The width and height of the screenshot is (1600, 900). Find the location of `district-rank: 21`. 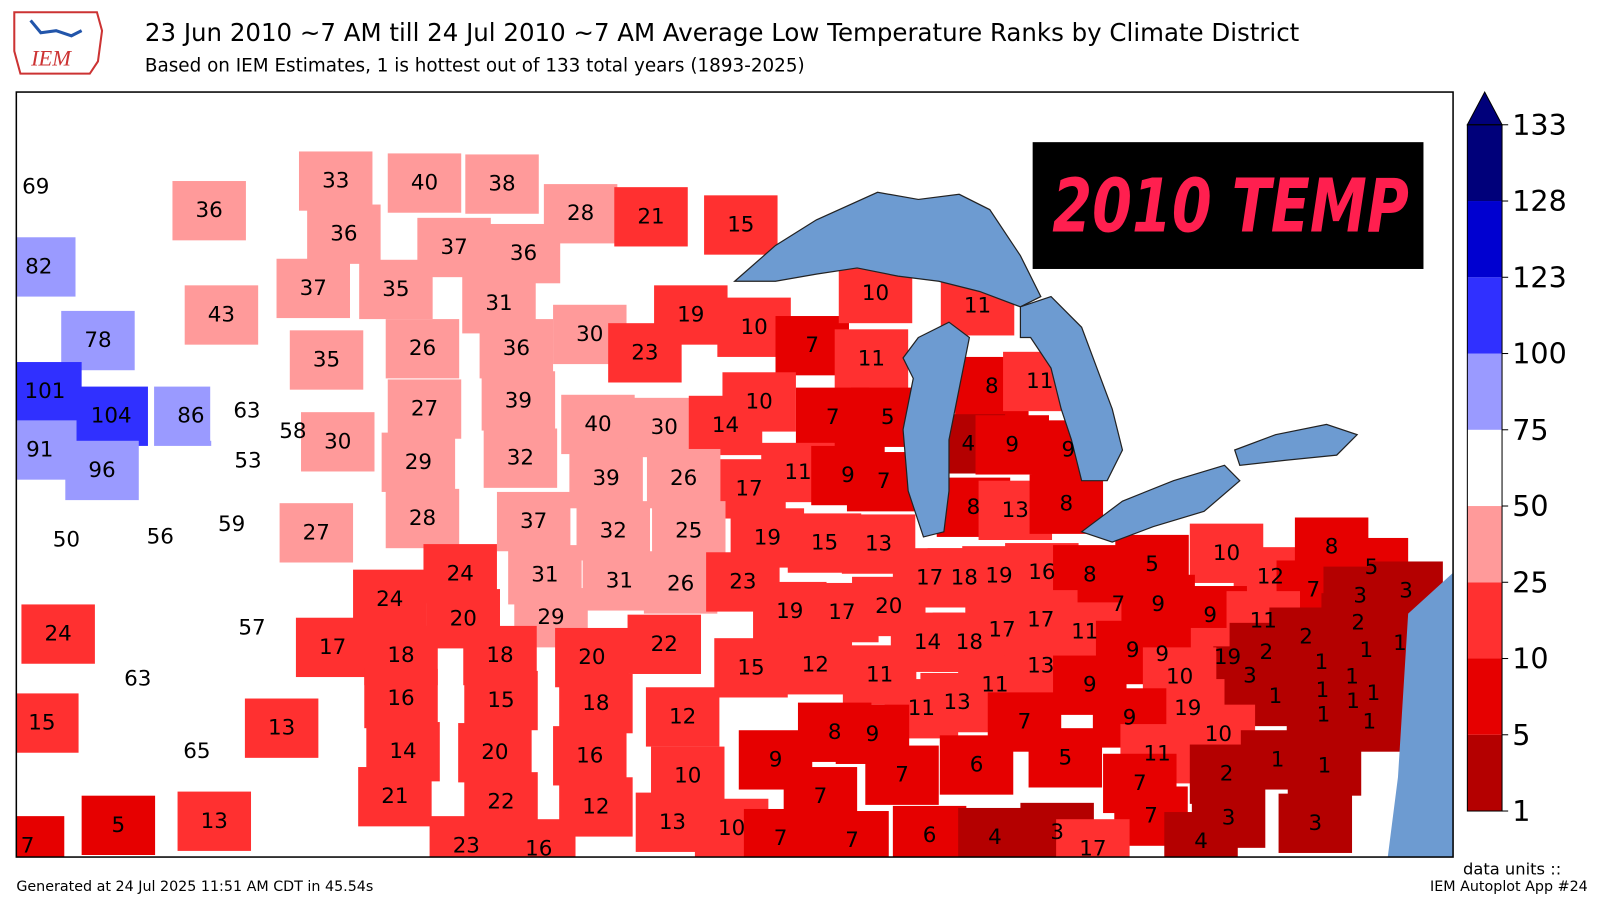

district-rank: 21 is located at coordinates (650, 216).